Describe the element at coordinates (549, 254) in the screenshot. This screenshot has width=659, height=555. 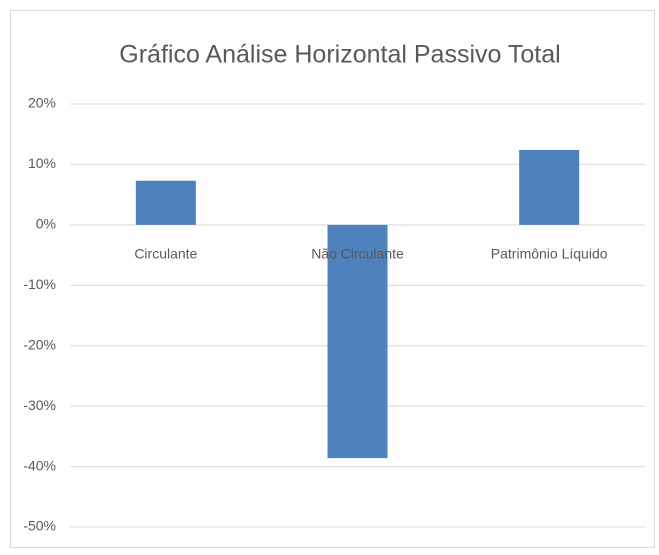
I see `x-tick-label: Patrimônio Líquido` at that location.